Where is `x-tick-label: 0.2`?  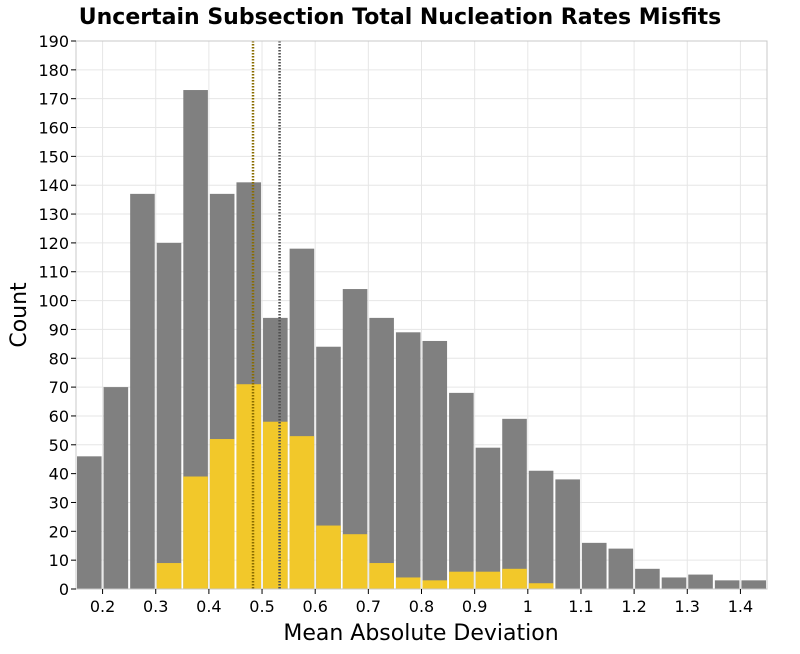
x-tick-label: 0.2 is located at coordinates (102, 606).